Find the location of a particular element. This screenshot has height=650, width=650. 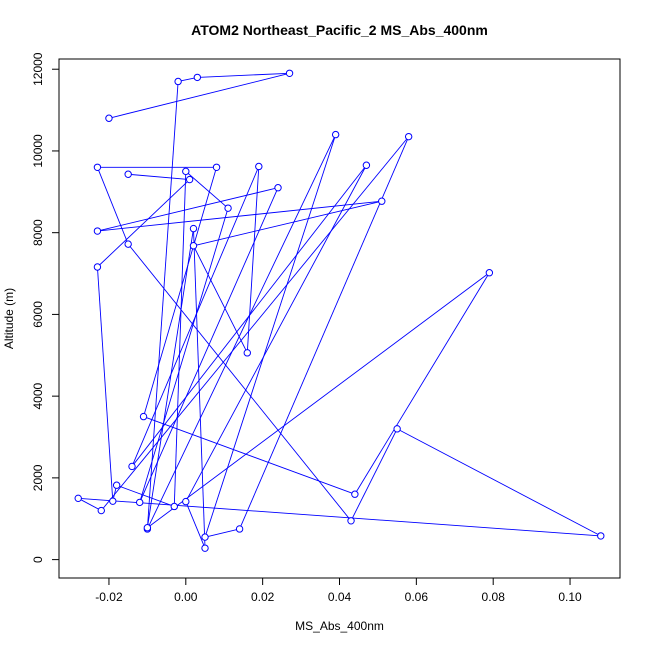

x-tick-label: -0.02 is located at coordinates (109, 597).